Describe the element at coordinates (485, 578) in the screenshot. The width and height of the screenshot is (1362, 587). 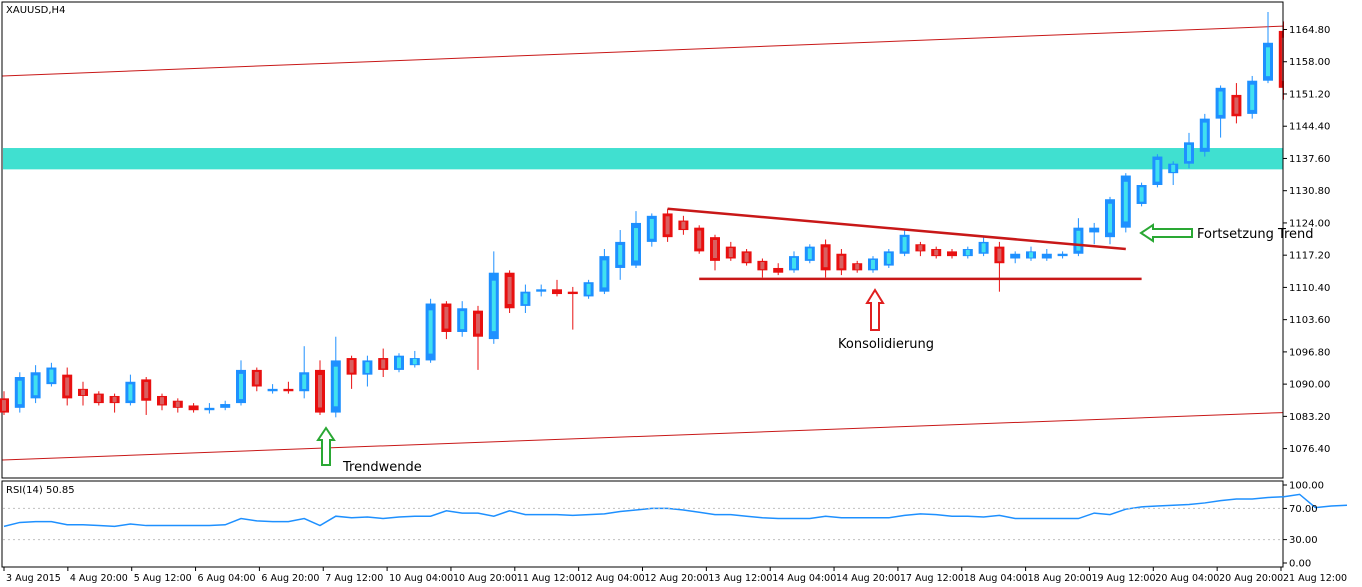
I see `x-tick-label: 10 Aug 20:00` at that location.